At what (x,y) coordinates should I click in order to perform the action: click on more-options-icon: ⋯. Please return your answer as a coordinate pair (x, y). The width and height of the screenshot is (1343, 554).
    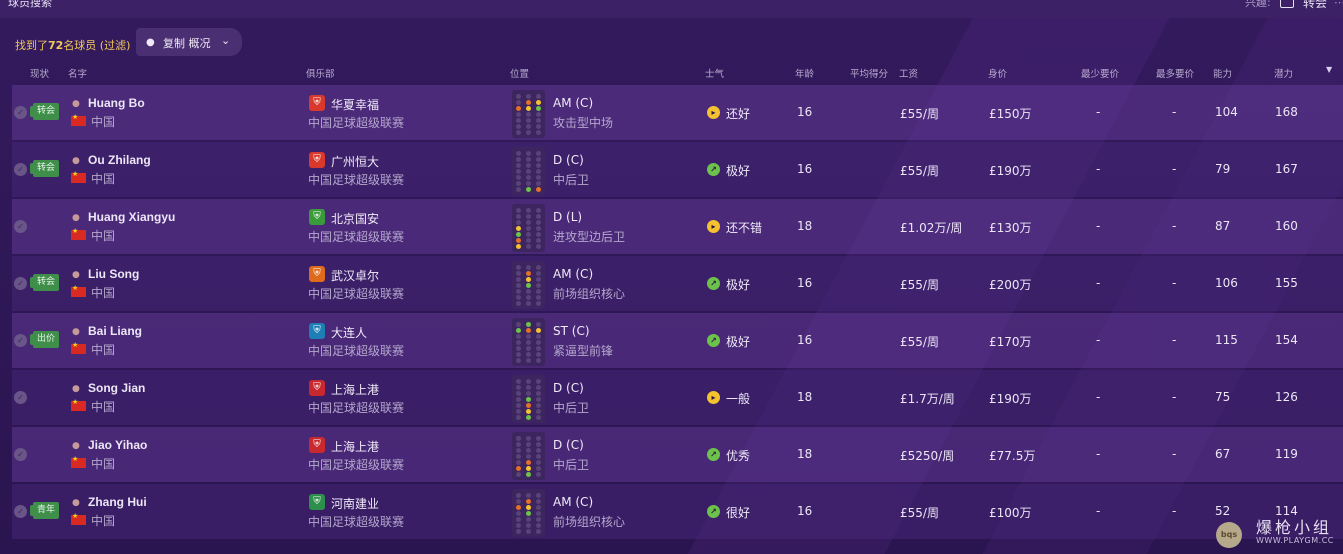
    Looking at the image, I should click on (1338, 4).